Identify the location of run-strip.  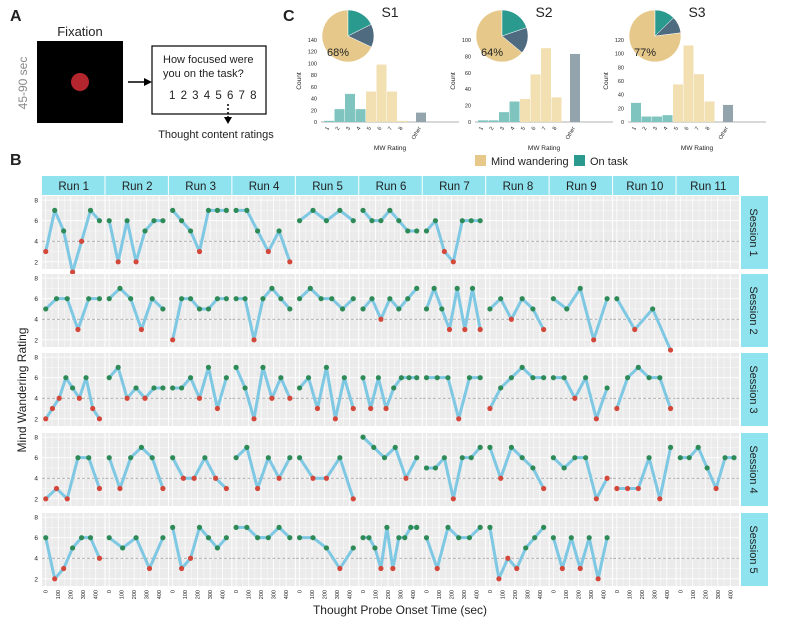
(517, 185).